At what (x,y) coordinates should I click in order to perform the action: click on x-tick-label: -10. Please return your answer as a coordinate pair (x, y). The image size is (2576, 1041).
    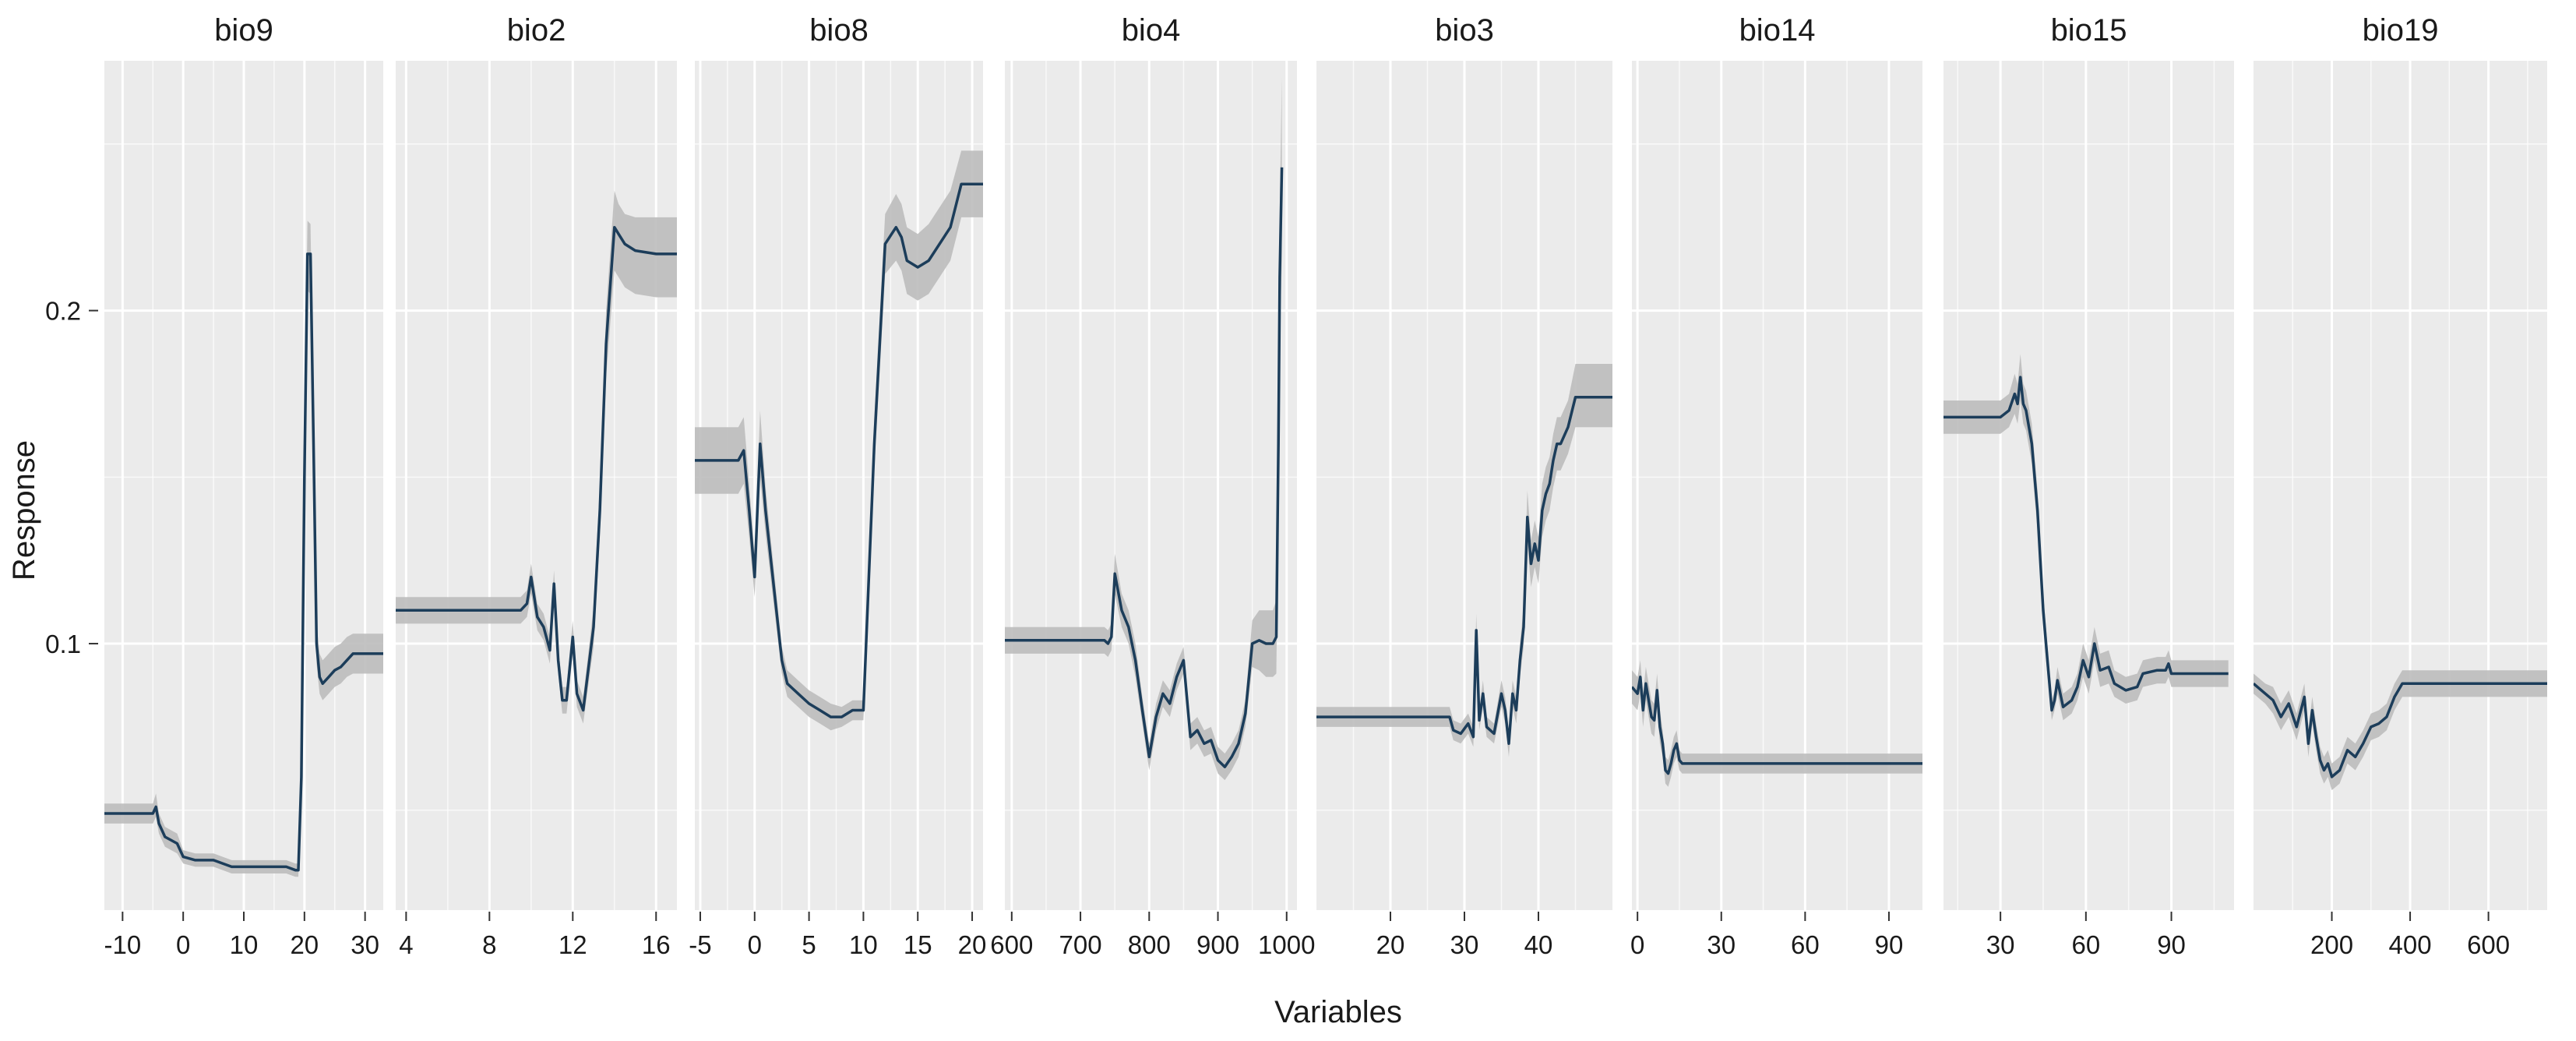
    Looking at the image, I should click on (122, 944).